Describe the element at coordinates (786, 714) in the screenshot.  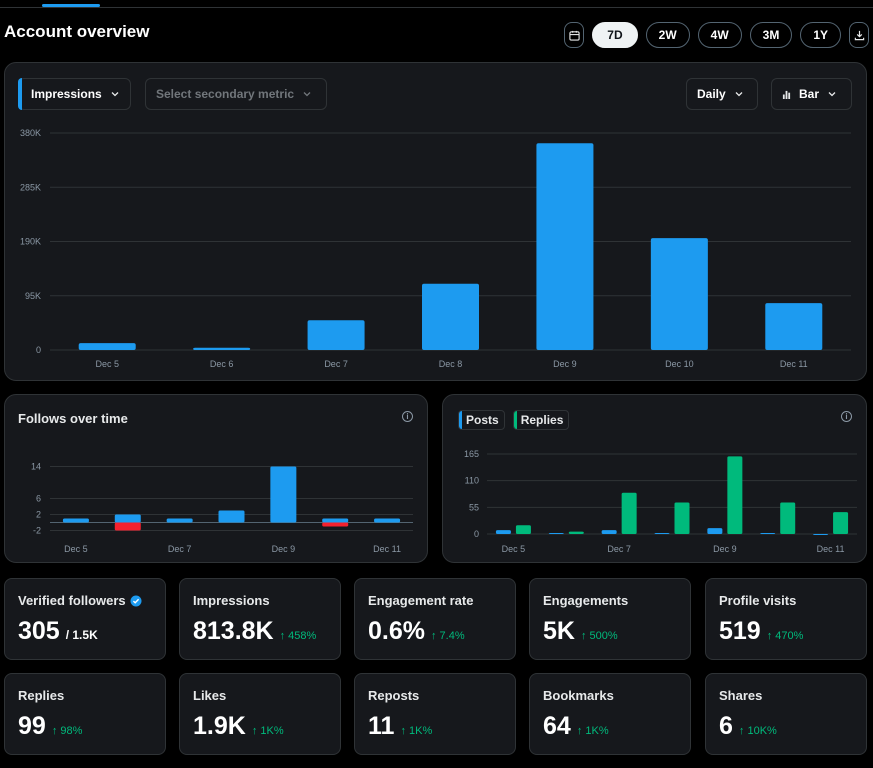
I see `metric-card-shares: Shares 6 ↑ 10K%` at that location.